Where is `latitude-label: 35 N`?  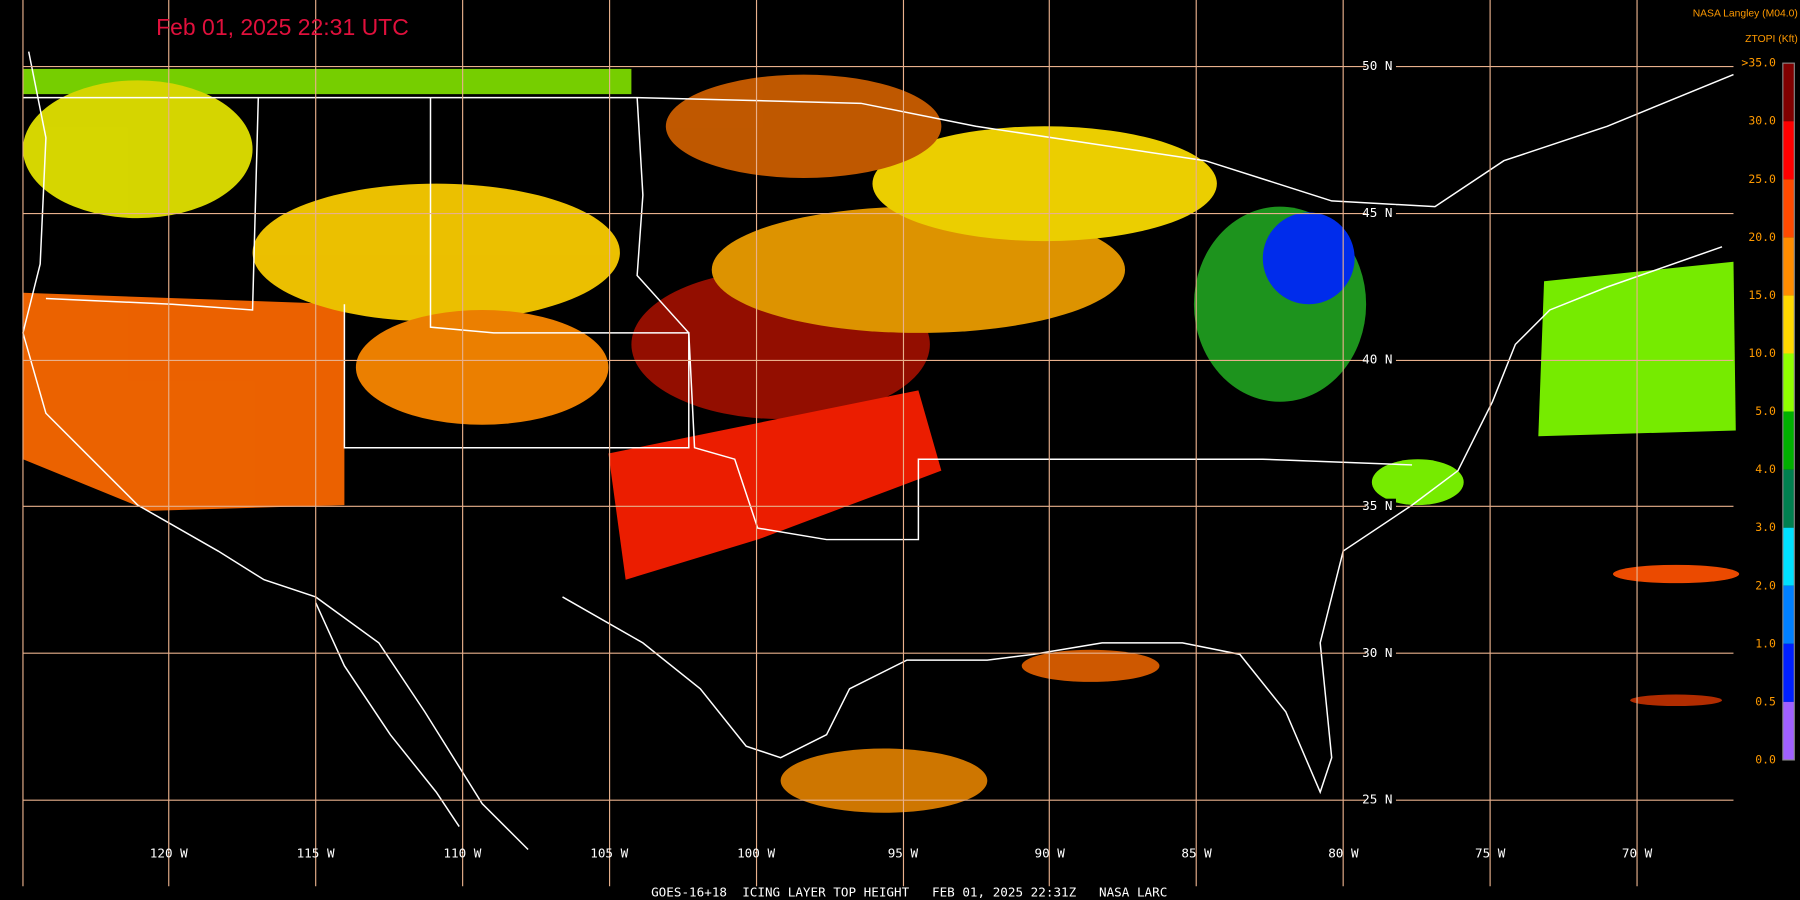
latitude-label: 35 N is located at coordinates (1377, 505).